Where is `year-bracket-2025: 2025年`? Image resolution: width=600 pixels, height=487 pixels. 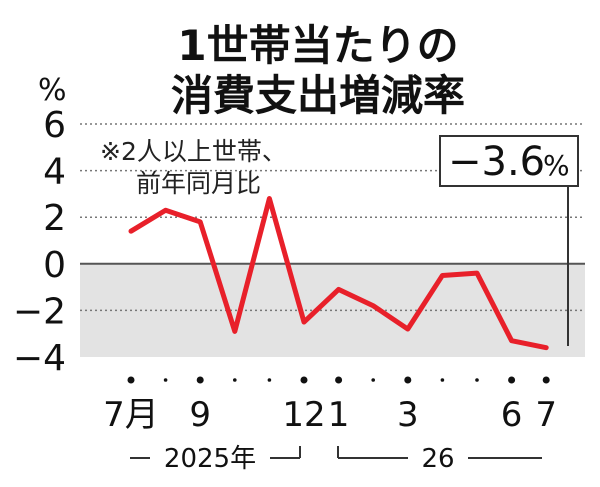 year-bracket-2025: 2025年 is located at coordinates (215, 459).